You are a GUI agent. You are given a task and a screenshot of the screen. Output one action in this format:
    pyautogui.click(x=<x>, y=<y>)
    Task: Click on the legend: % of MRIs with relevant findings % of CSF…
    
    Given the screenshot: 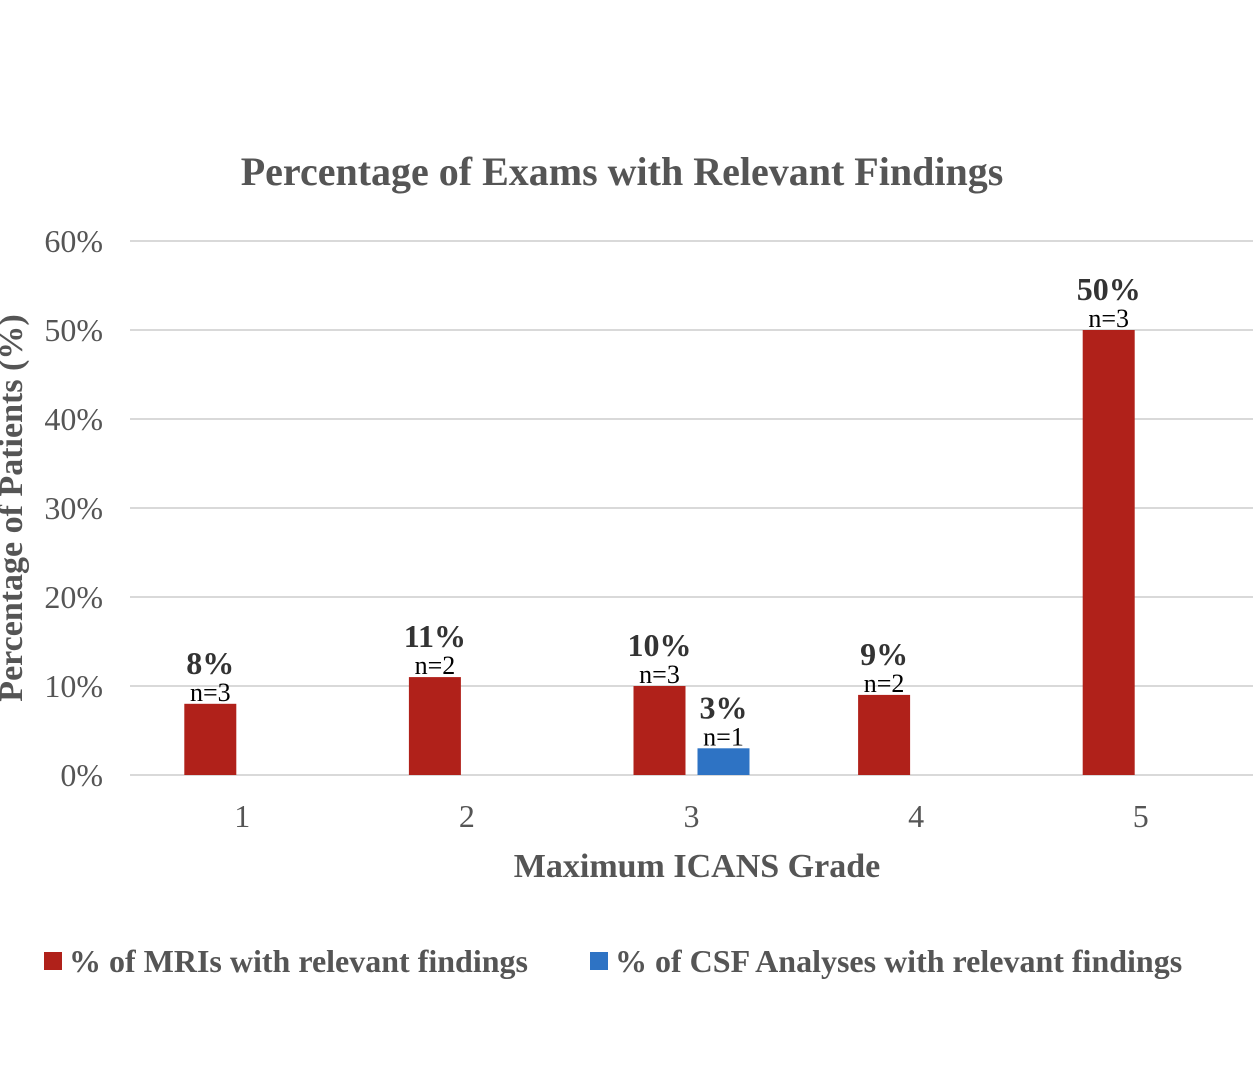 What is the action you would take?
    pyautogui.click(x=613, y=961)
    